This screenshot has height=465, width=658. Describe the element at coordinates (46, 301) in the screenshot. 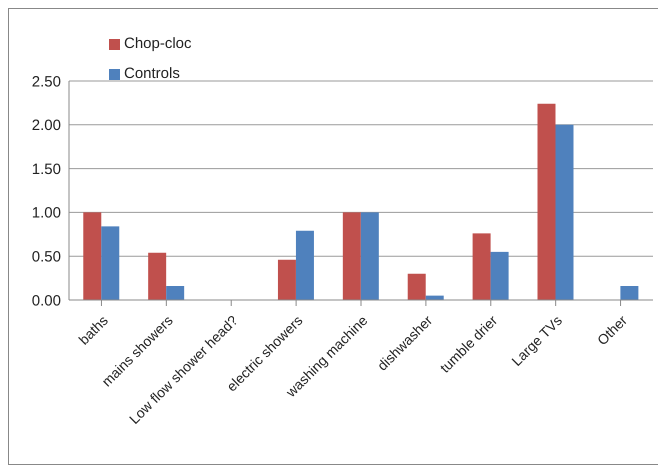

I see `y-tick-label: 0.00` at that location.